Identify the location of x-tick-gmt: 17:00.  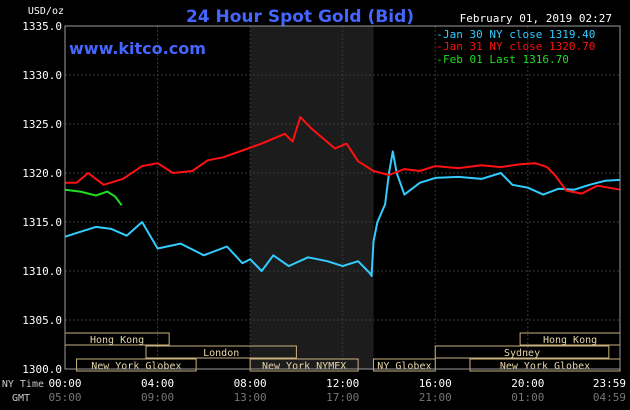
(342, 397).